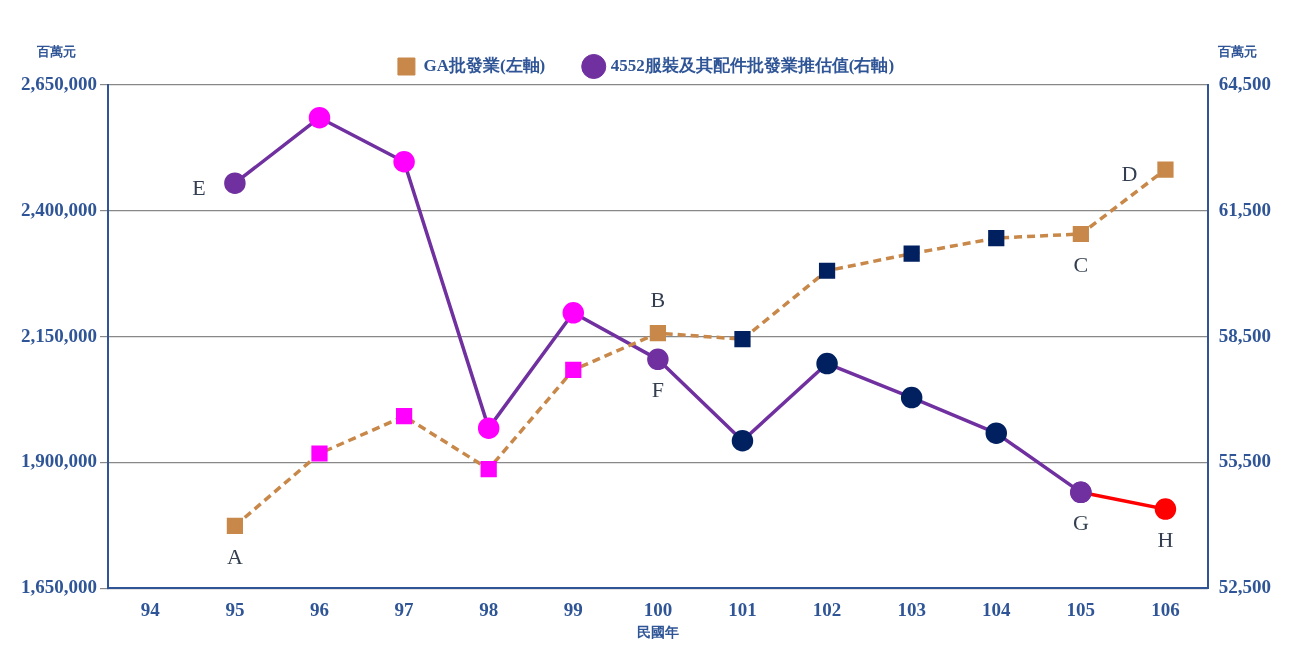 The width and height of the screenshot is (1292, 650). What do you see at coordinates (1165, 609) in the screenshot?
I see `x-tick-label: 106` at bounding box center [1165, 609].